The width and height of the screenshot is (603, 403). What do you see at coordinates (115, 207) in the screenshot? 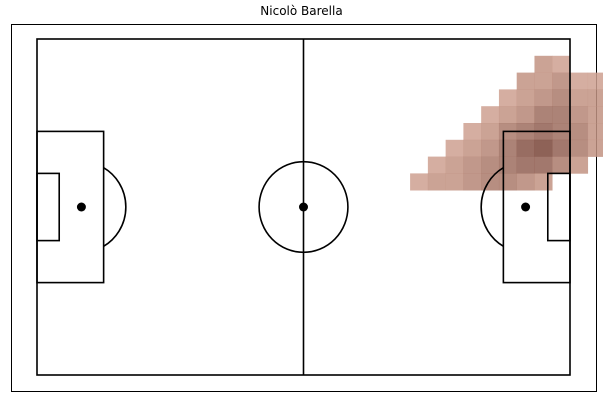
I see `left-penalty-arc` at bounding box center [115, 207].